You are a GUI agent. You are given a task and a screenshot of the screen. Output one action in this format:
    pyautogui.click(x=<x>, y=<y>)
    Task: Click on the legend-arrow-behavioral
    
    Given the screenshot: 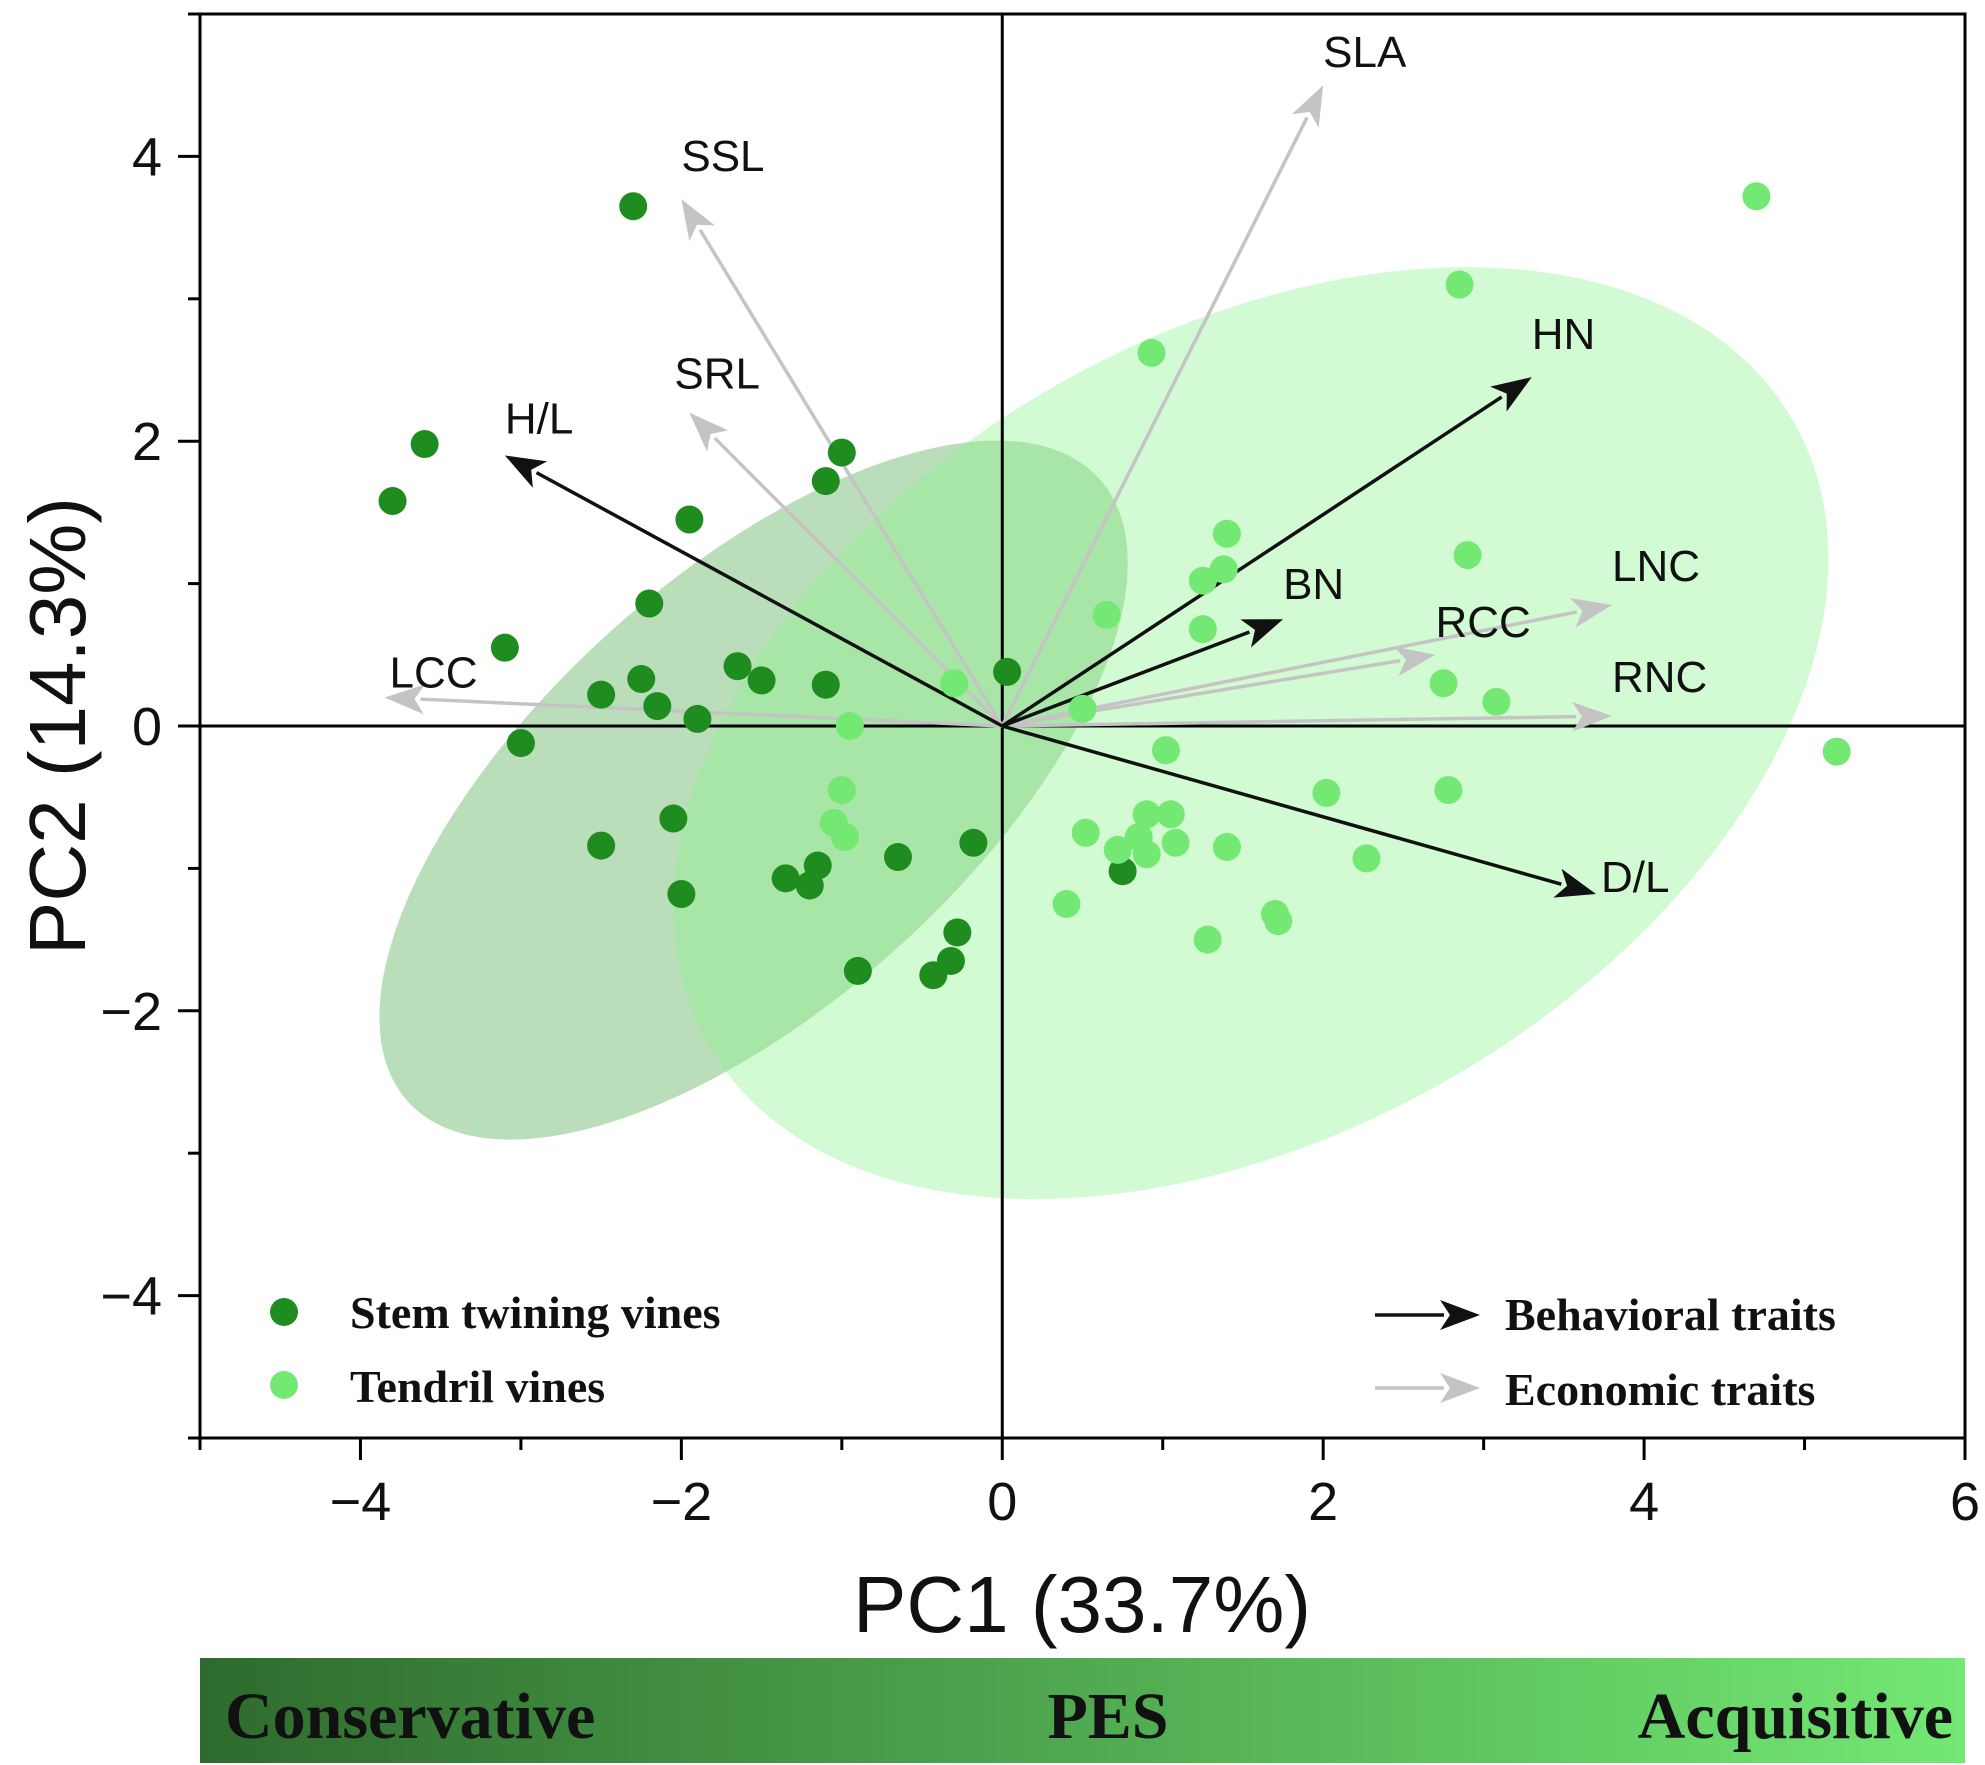 What is the action you would take?
    pyautogui.click(x=1427, y=1315)
    